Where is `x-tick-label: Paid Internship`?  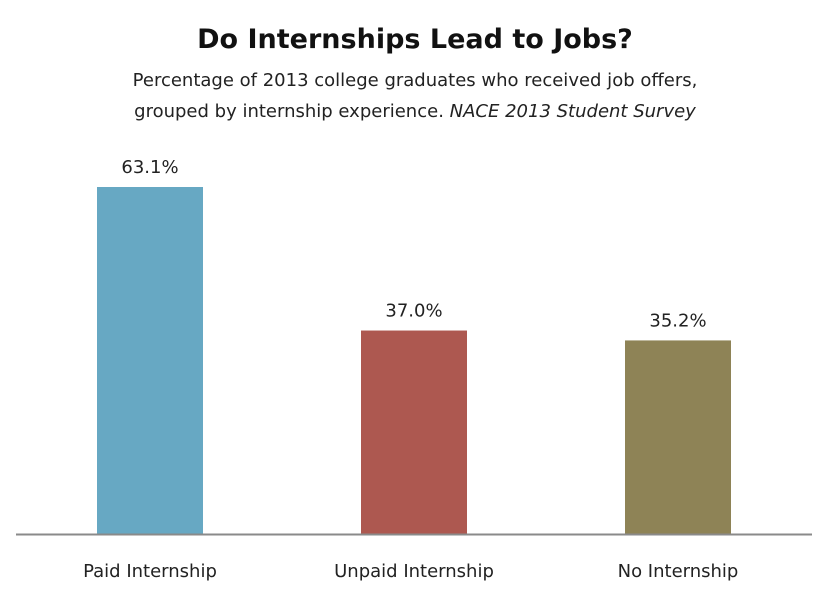 x-tick-label: Paid Internship is located at coordinates (150, 571).